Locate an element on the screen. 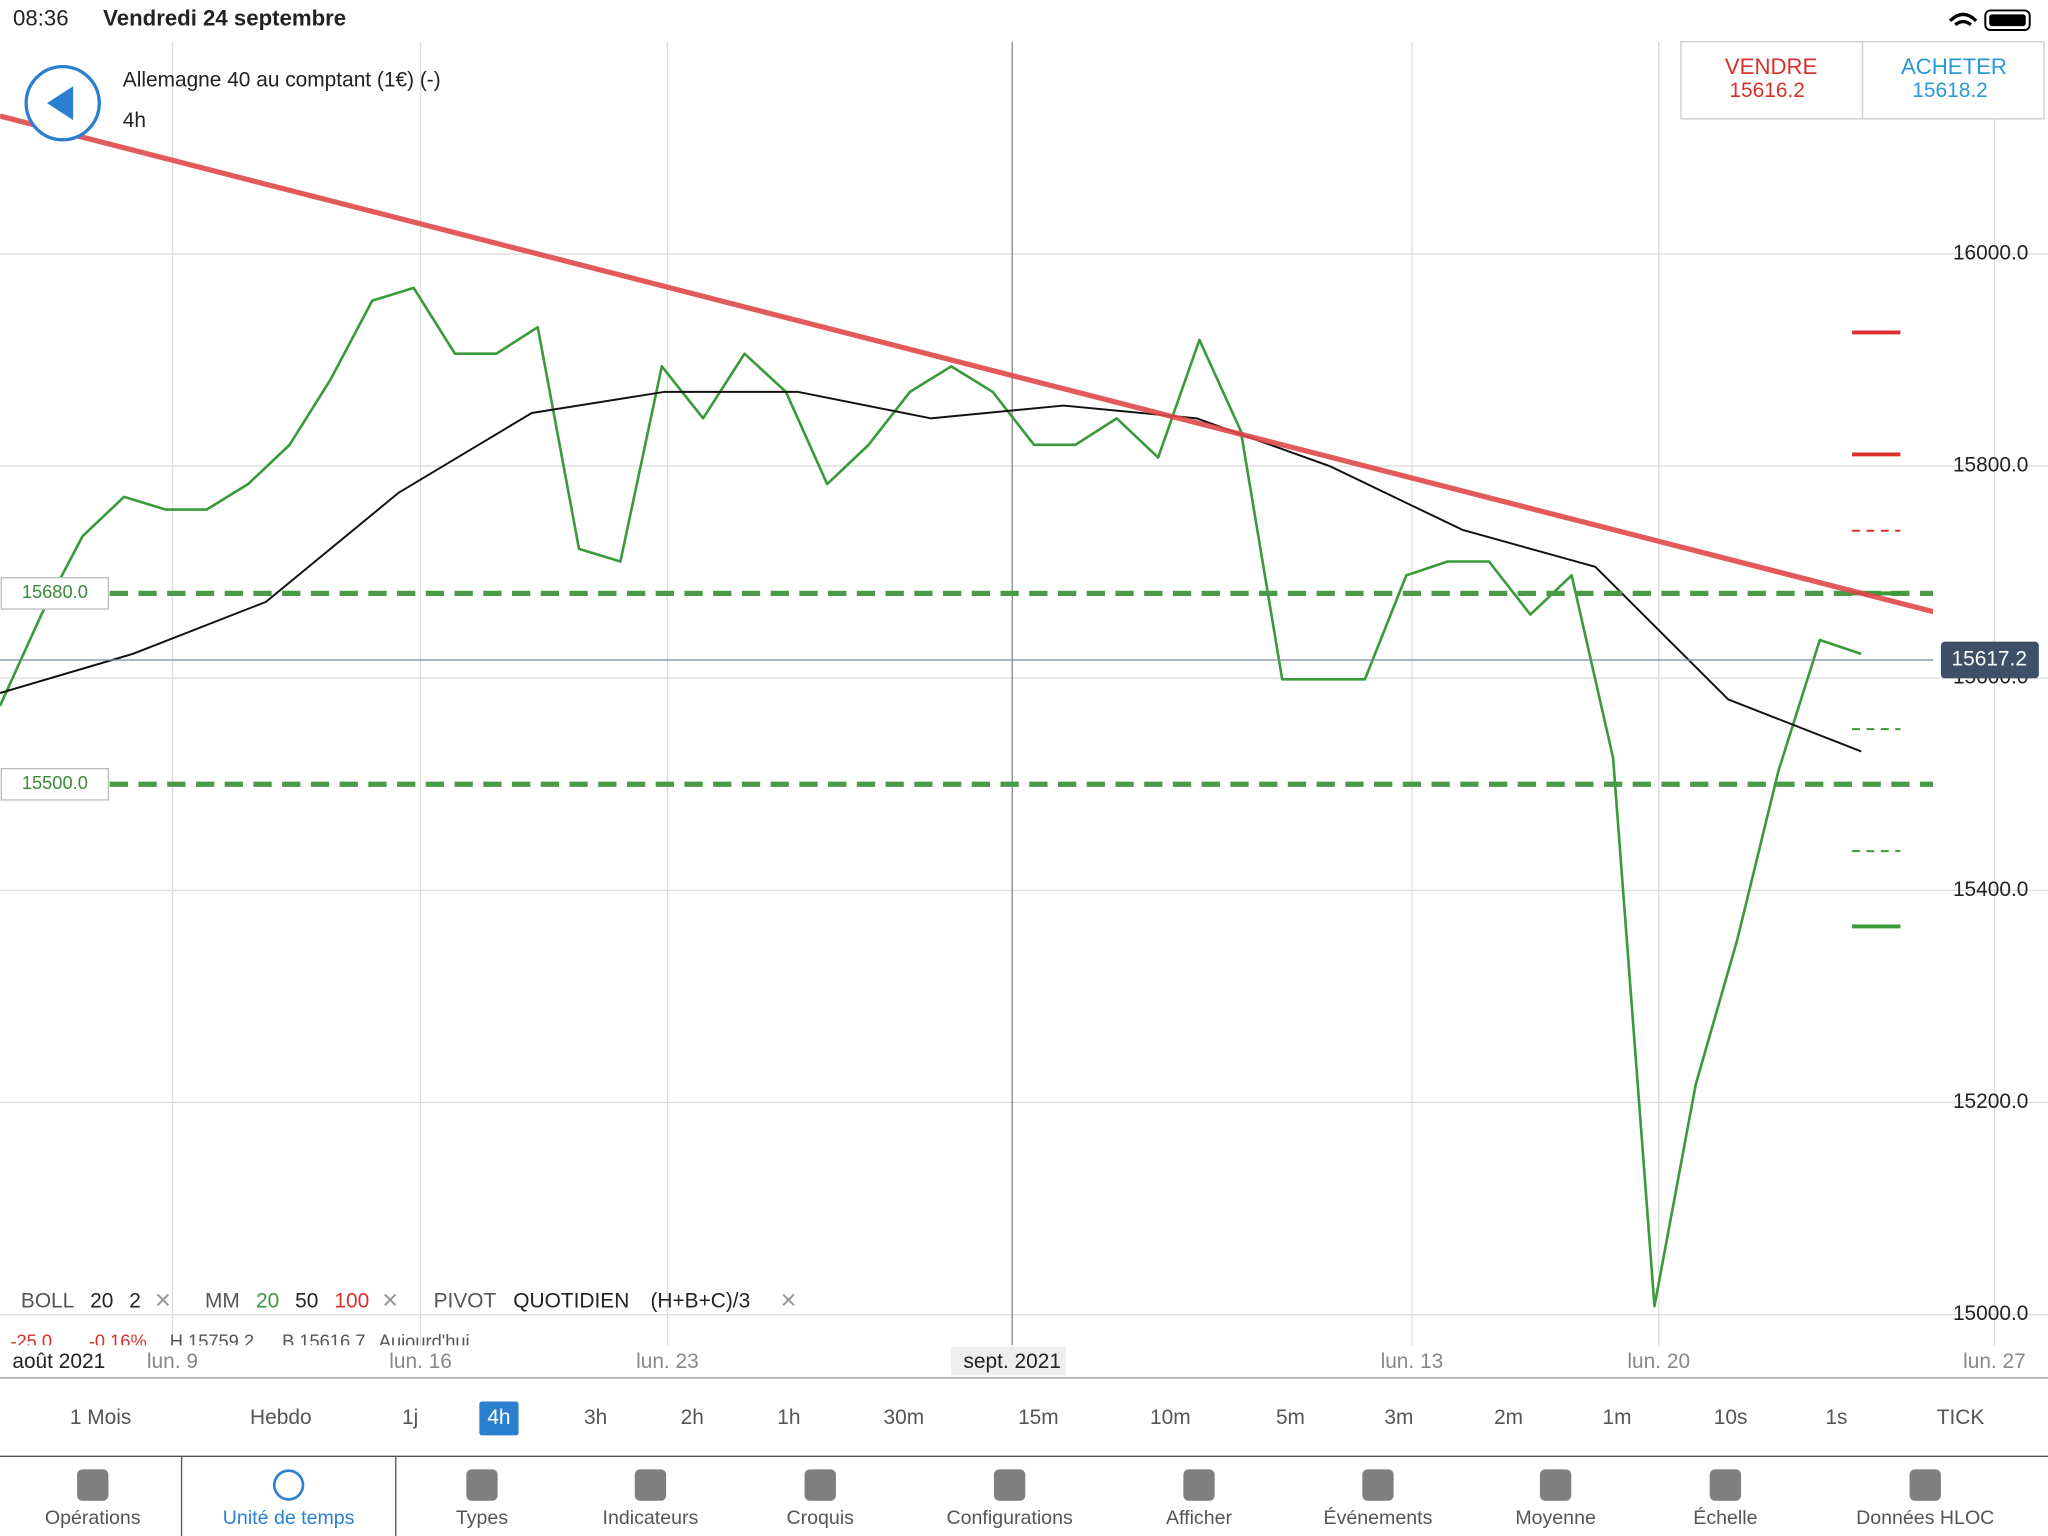  timeframe-option: TICK is located at coordinates (1961, 1417).